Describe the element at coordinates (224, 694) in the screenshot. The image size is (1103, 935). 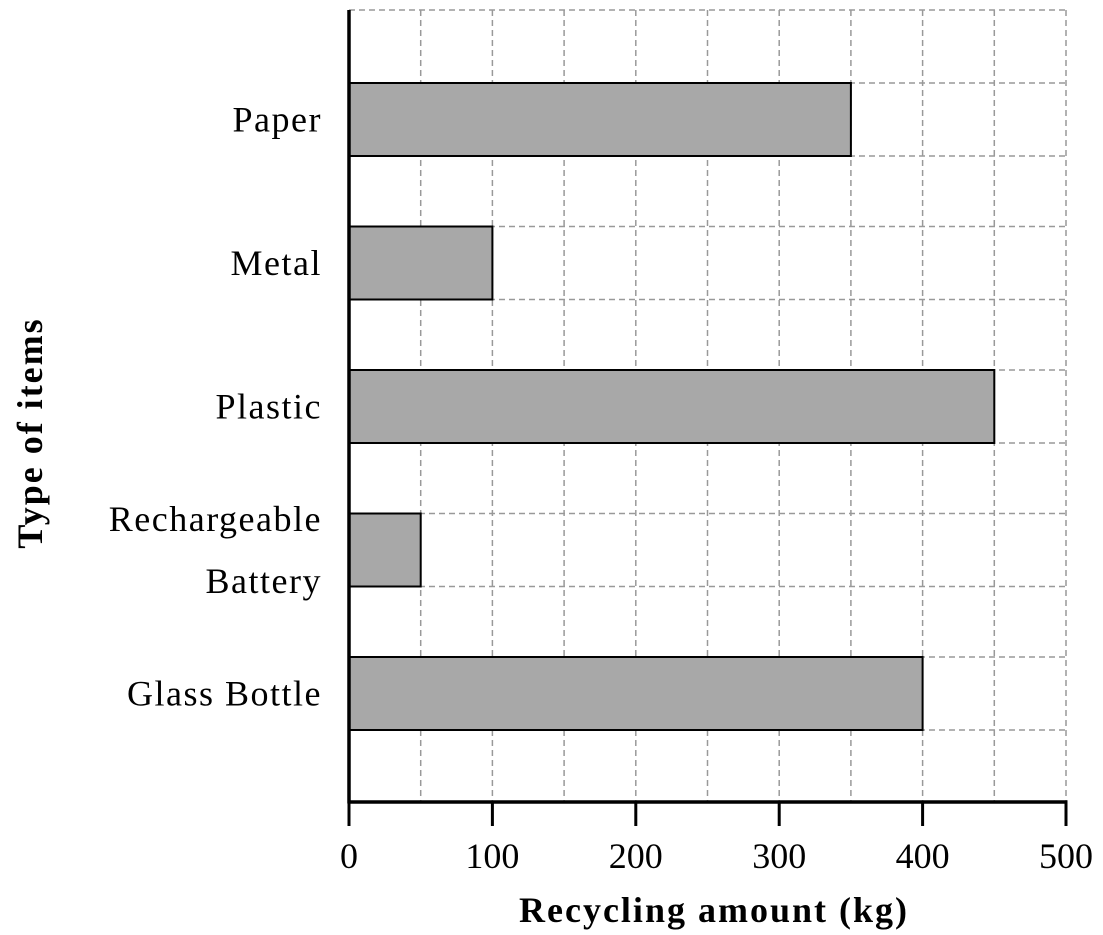
I see `category-label: Glass Bottle` at that location.